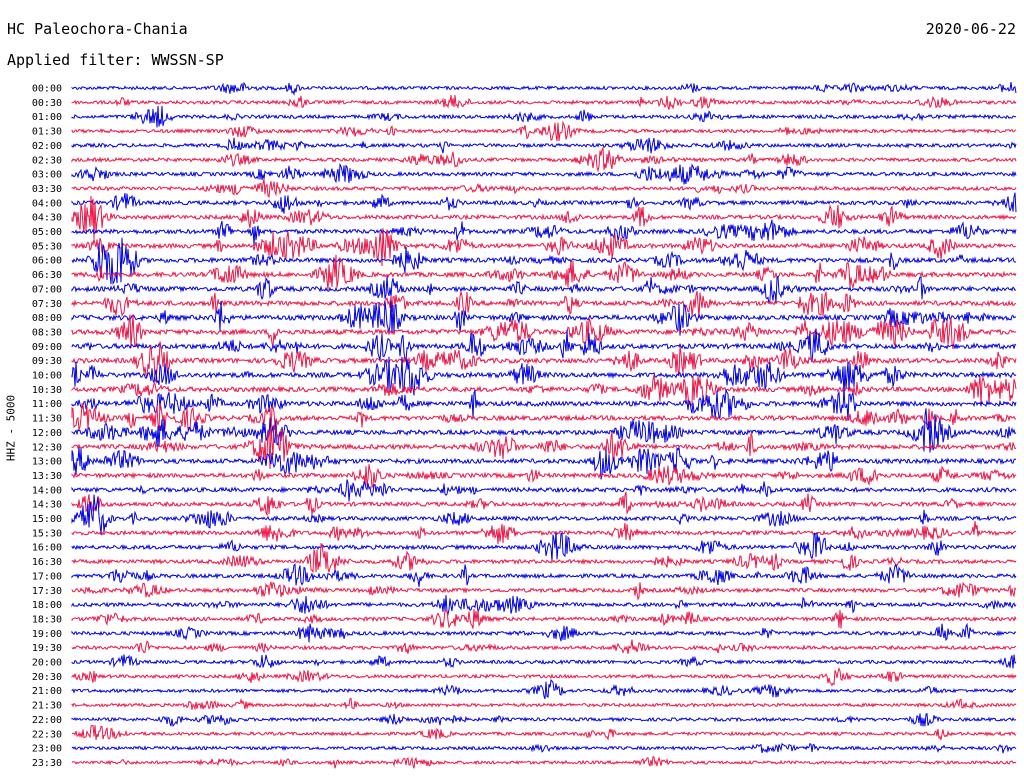  I want to click on row-label: 04:30, so click(47, 218).